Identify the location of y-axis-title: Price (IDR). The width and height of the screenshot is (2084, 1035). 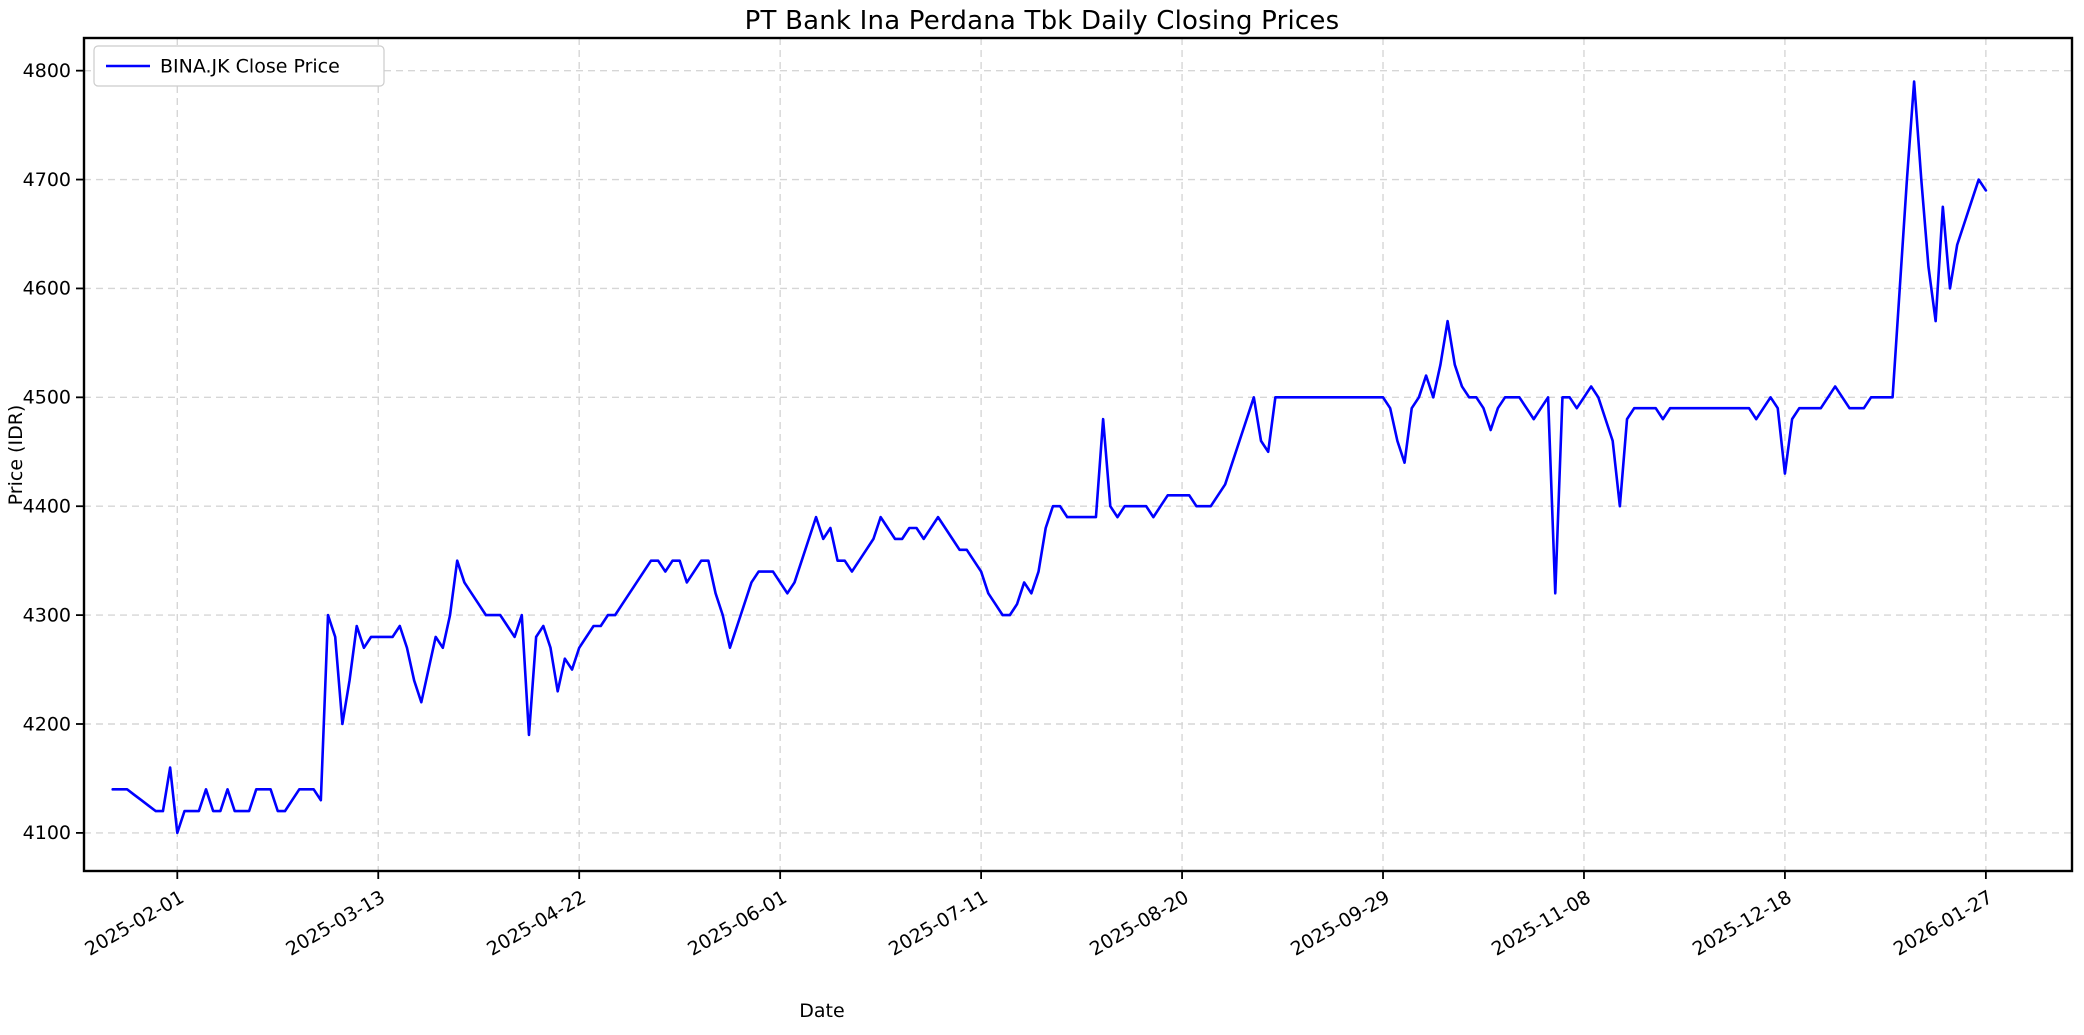
(16, 455).